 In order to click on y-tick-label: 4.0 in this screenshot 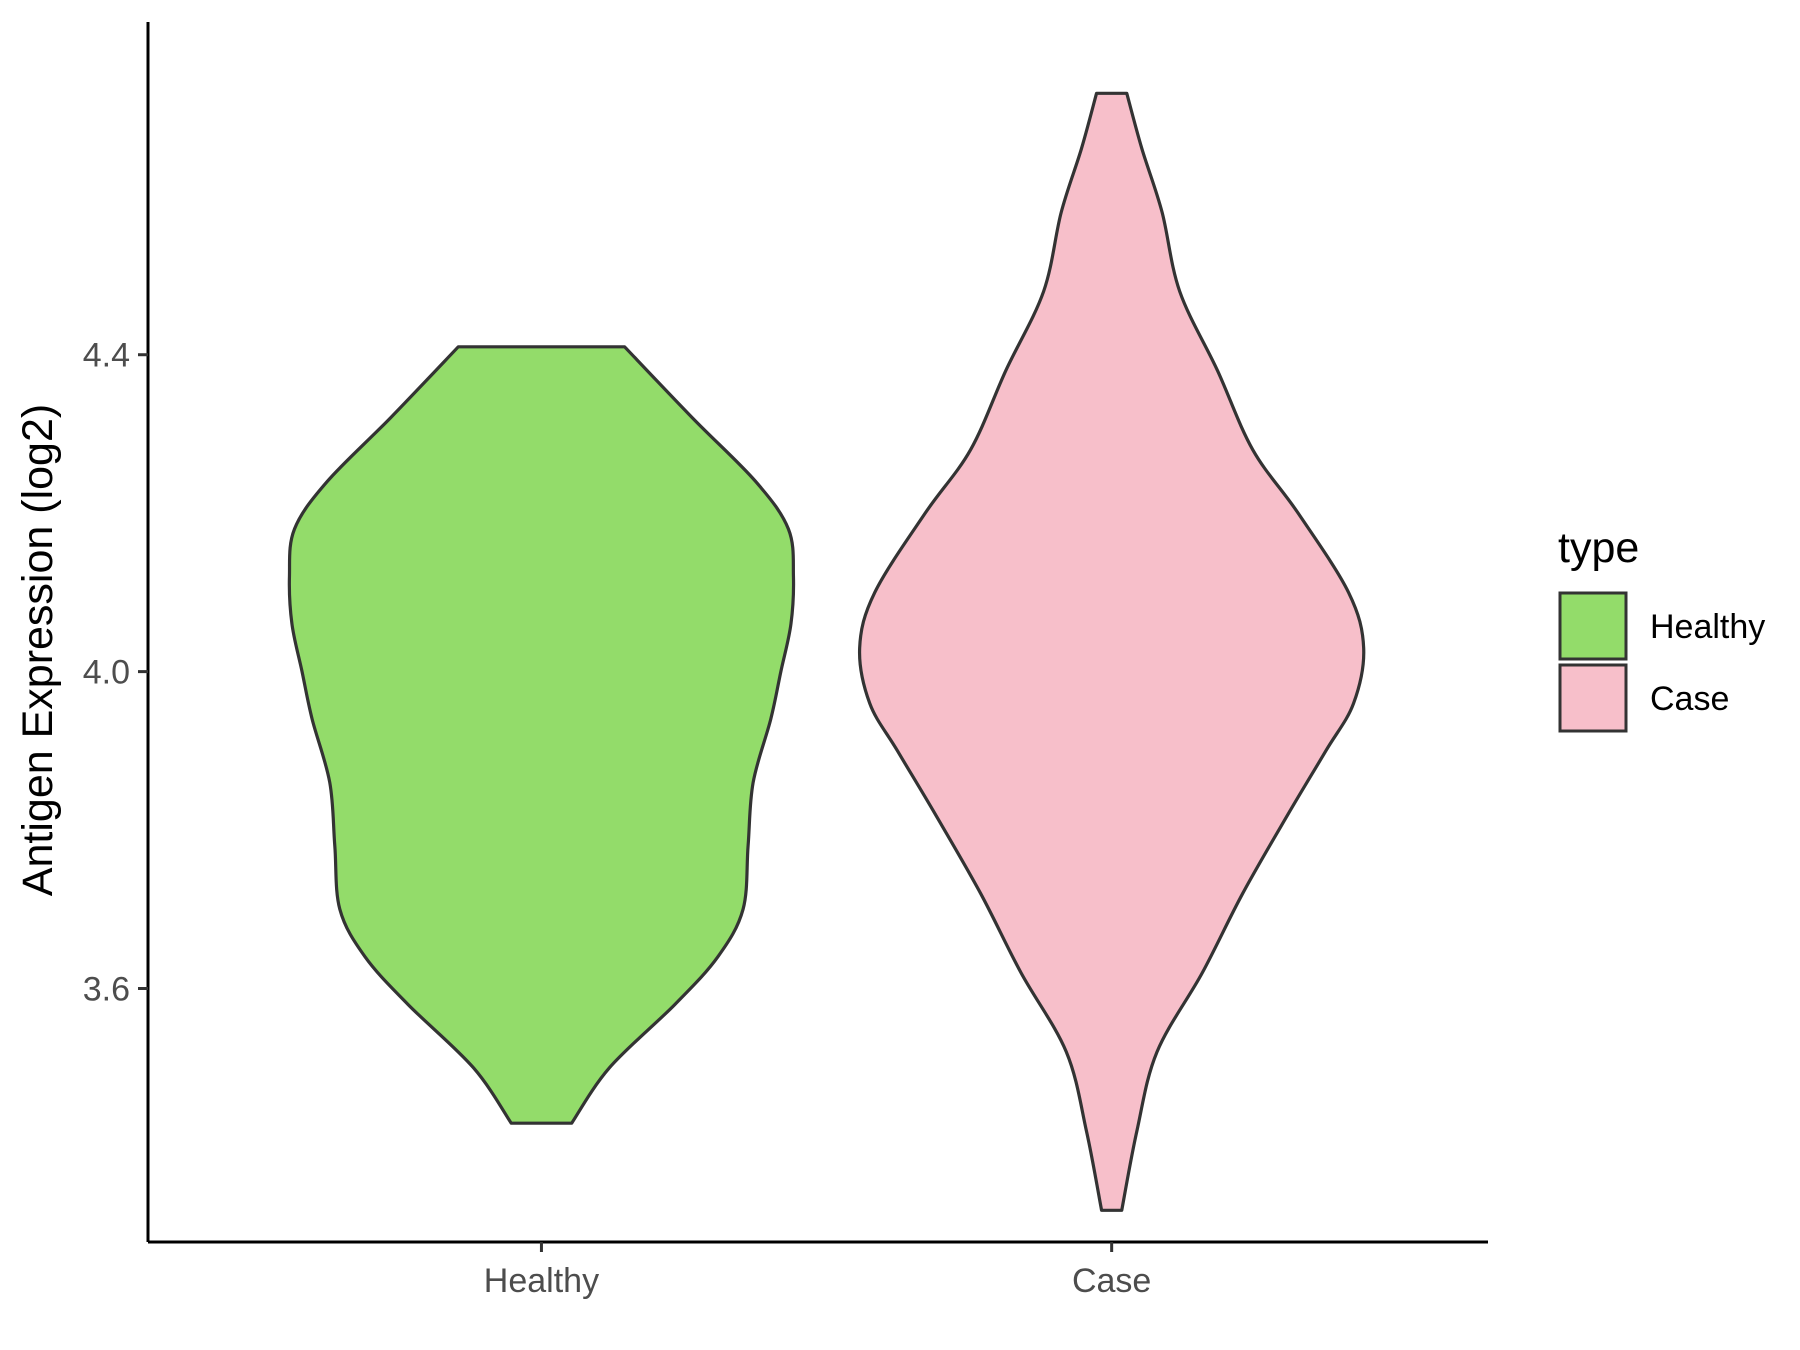, I will do `click(106, 673)`.